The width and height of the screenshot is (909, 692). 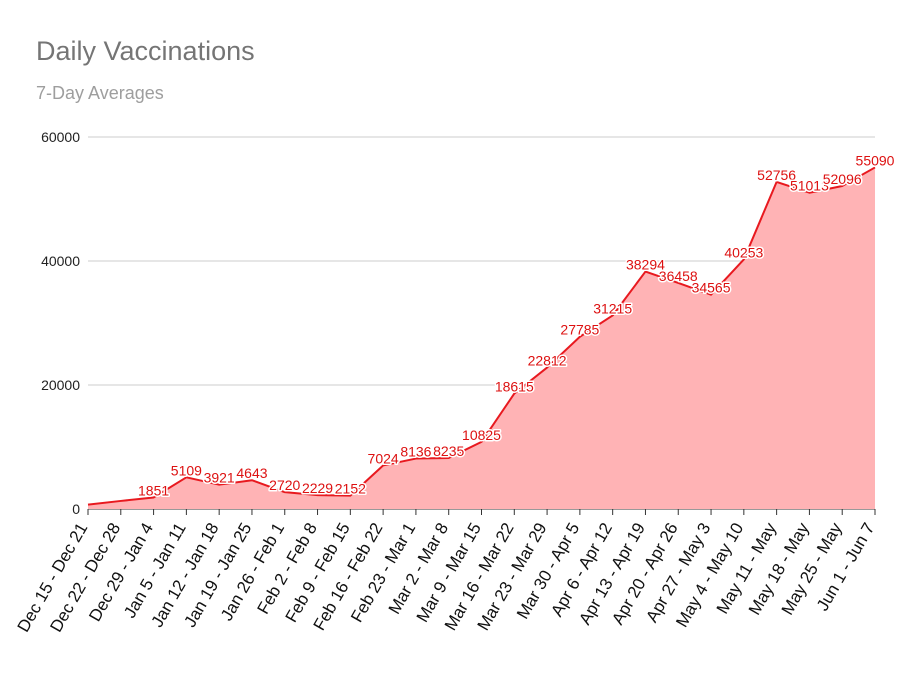 I want to click on data-label: 27785, so click(x=579, y=330).